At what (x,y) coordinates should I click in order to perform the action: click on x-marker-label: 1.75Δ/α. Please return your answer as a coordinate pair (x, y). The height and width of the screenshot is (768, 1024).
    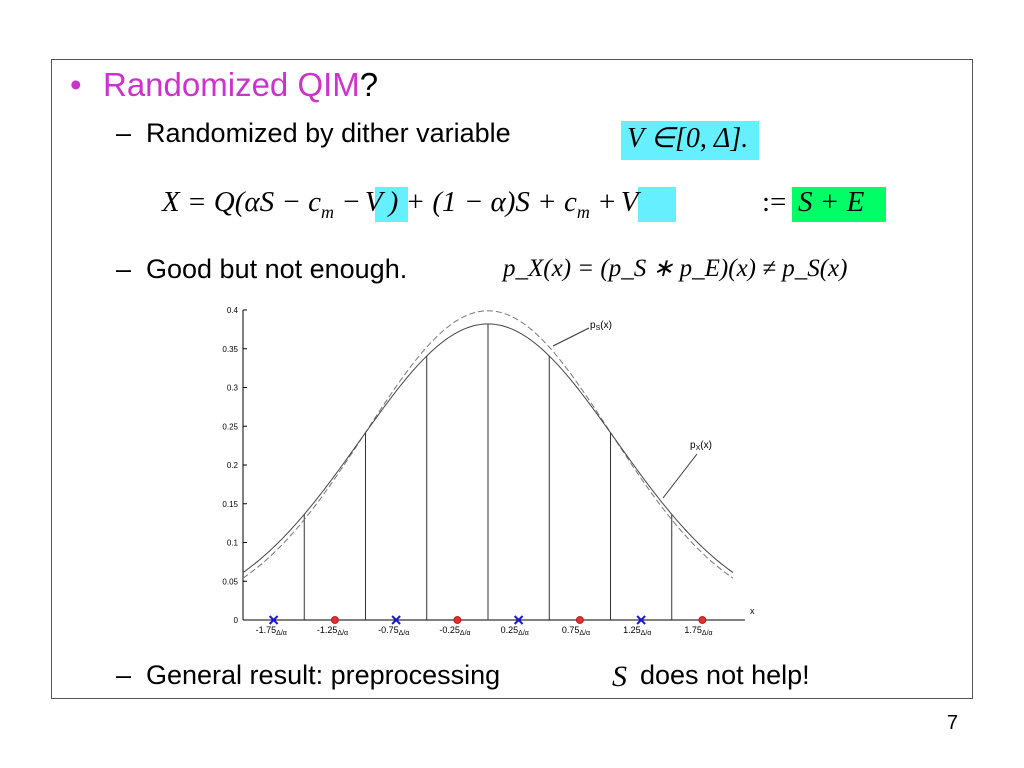
    Looking at the image, I should click on (698, 631).